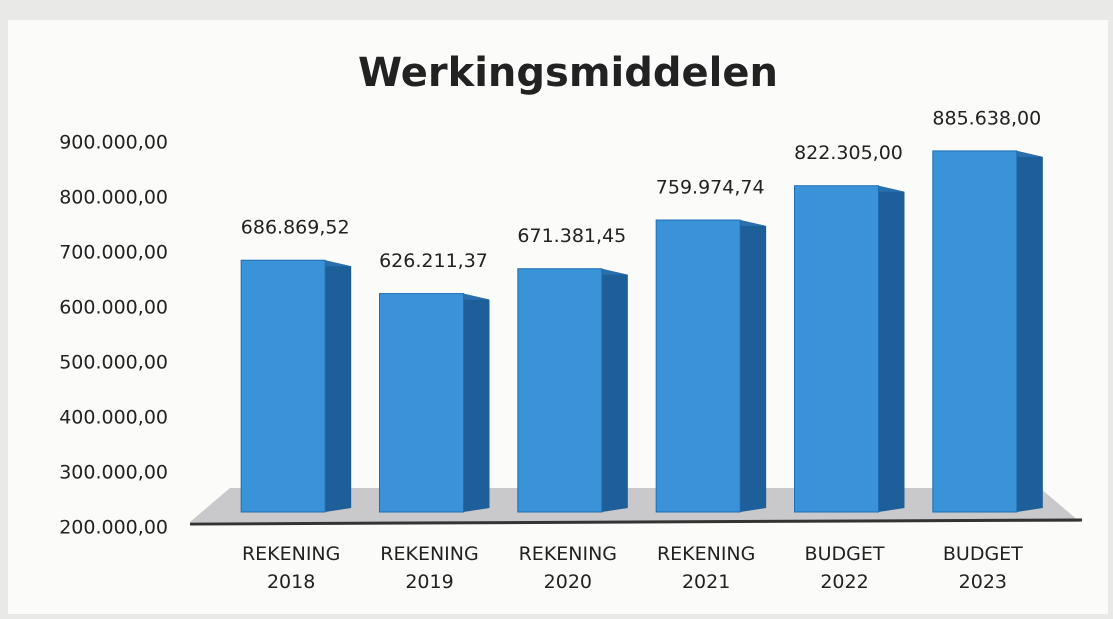 This screenshot has height=619, width=1113. Describe the element at coordinates (568, 568) in the screenshot. I see `x-tick-label: REKENING 2020` at that location.